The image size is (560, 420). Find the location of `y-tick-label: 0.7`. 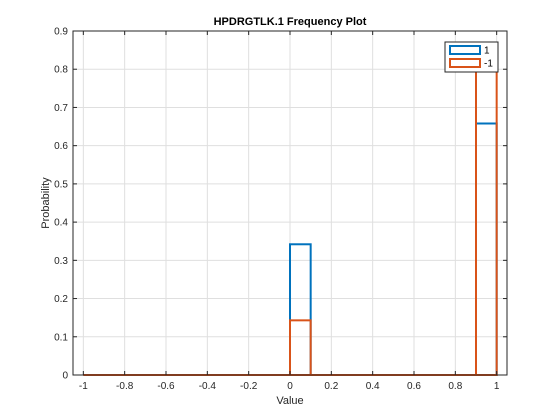

y-tick-label: 0.7 is located at coordinates (61, 108).